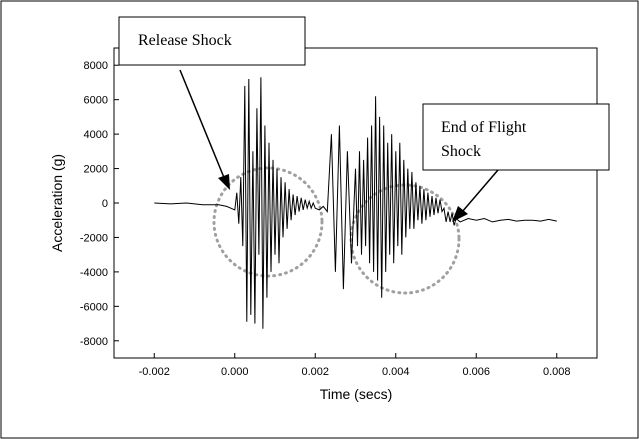 This screenshot has height=439, width=639. What do you see at coordinates (396, 372) in the screenshot?
I see `x-tick-label: 0.004` at bounding box center [396, 372].